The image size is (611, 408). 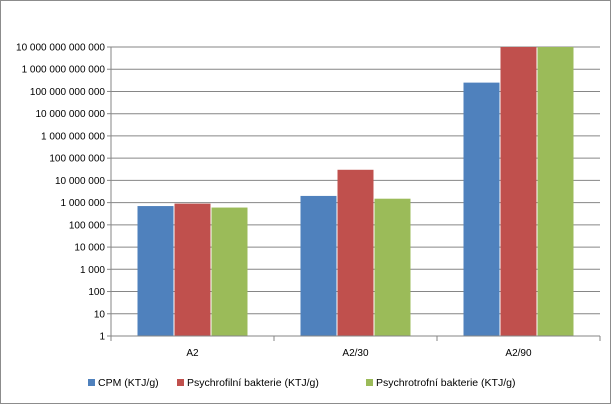 I want to click on x-category-label: A2/30, so click(x=355, y=353).